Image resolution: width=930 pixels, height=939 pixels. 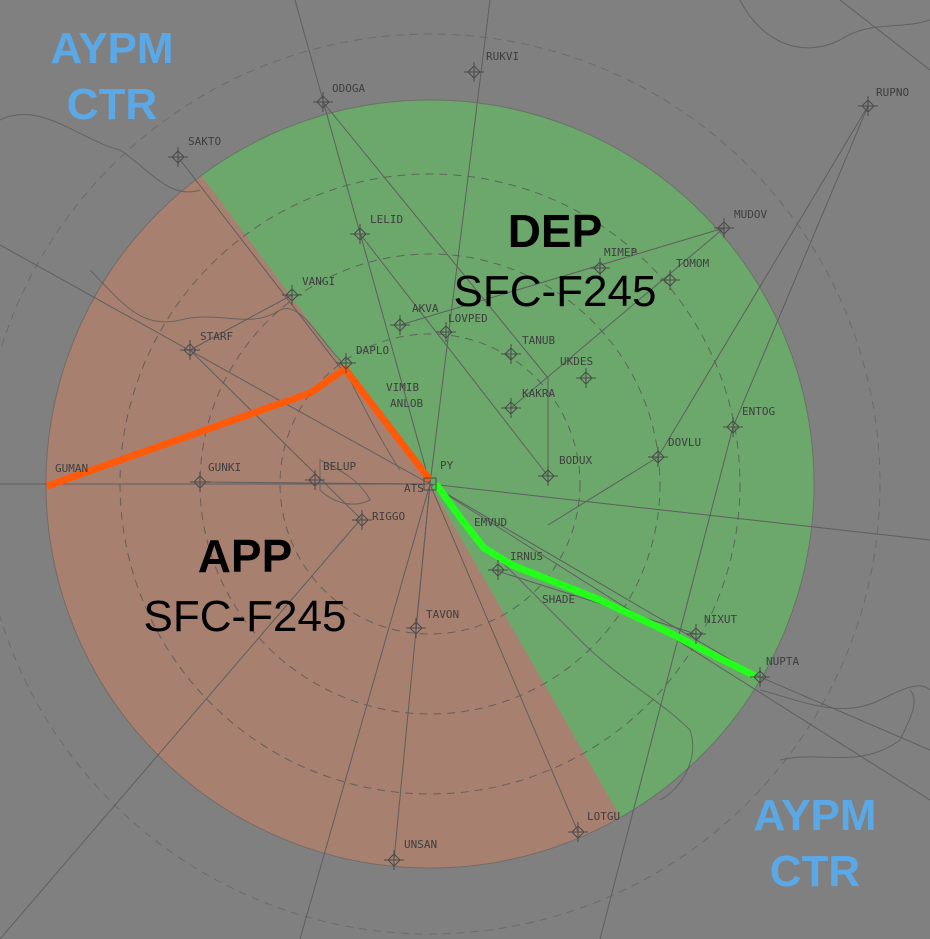 I want to click on svg-text: LELID, so click(x=386, y=219).